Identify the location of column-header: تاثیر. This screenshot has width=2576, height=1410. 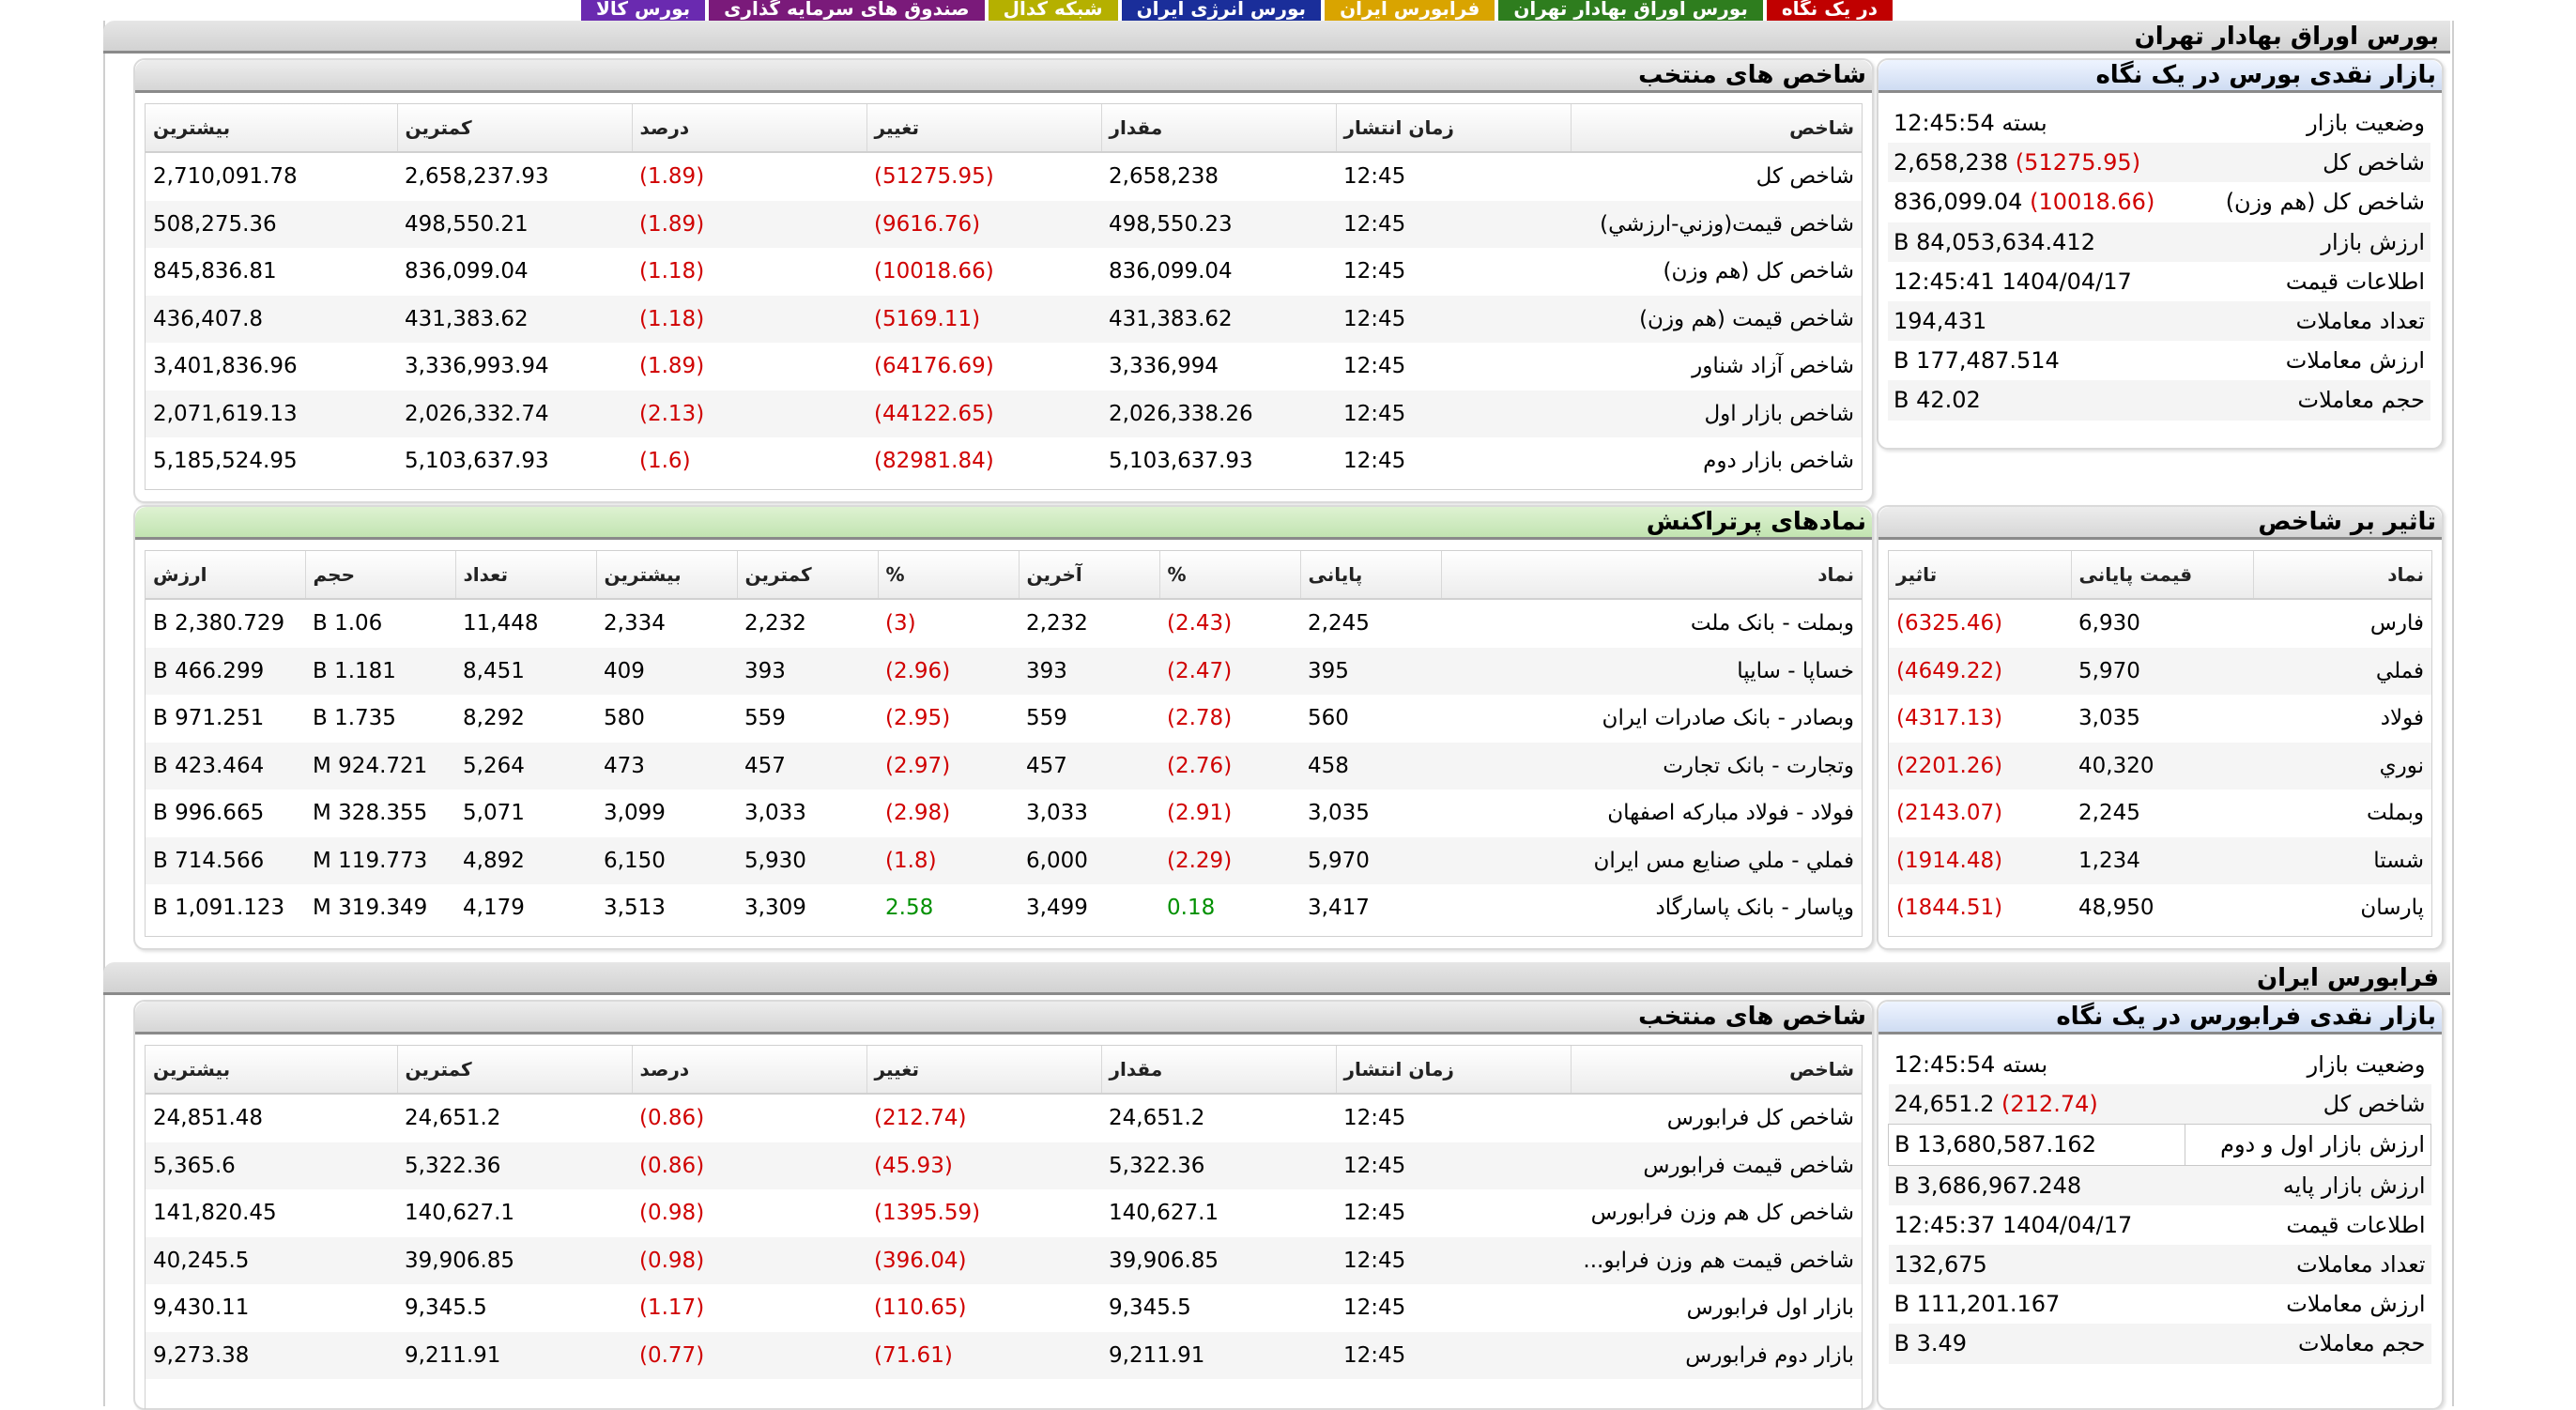
(1980, 576).